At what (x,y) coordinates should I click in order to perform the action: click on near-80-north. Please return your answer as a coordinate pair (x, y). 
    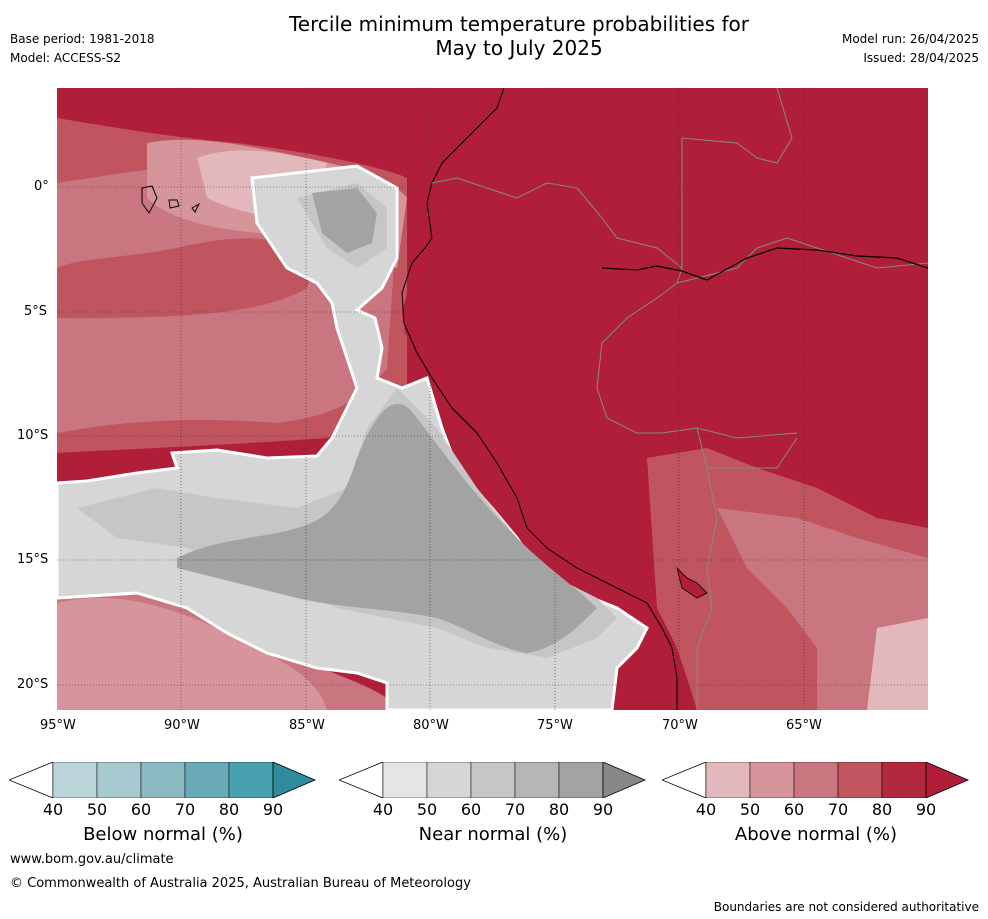
    Looking at the image, I should click on (344, 220).